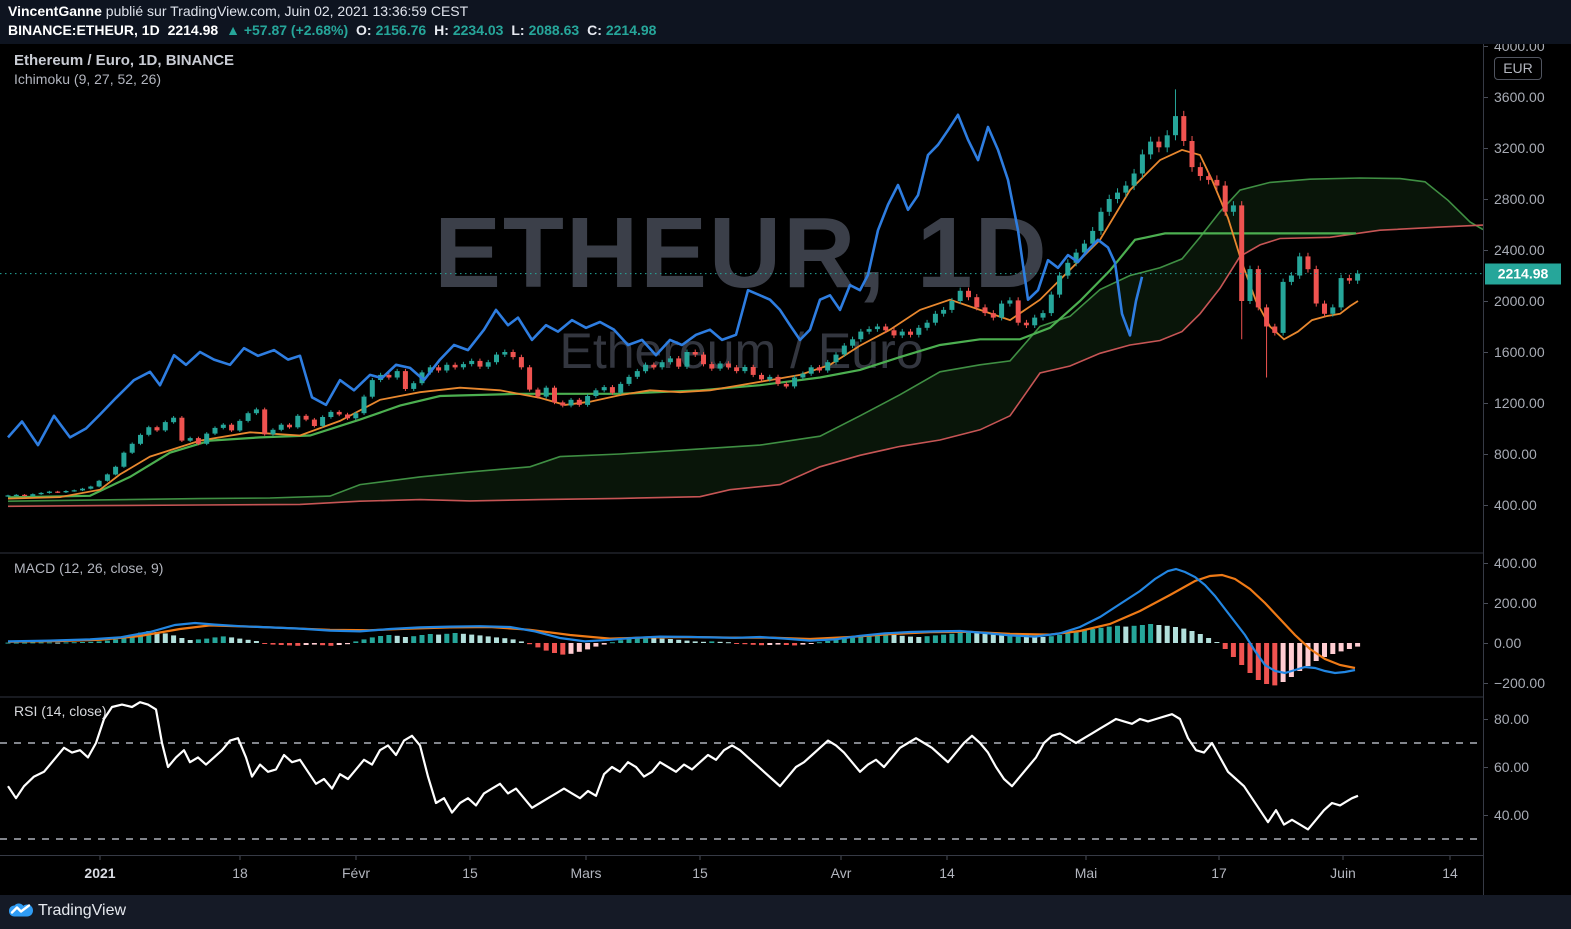  Describe the element at coordinates (89, 568) in the screenshot. I see `macd-indicator-label: MACD (12, 26, close, 9)` at that location.